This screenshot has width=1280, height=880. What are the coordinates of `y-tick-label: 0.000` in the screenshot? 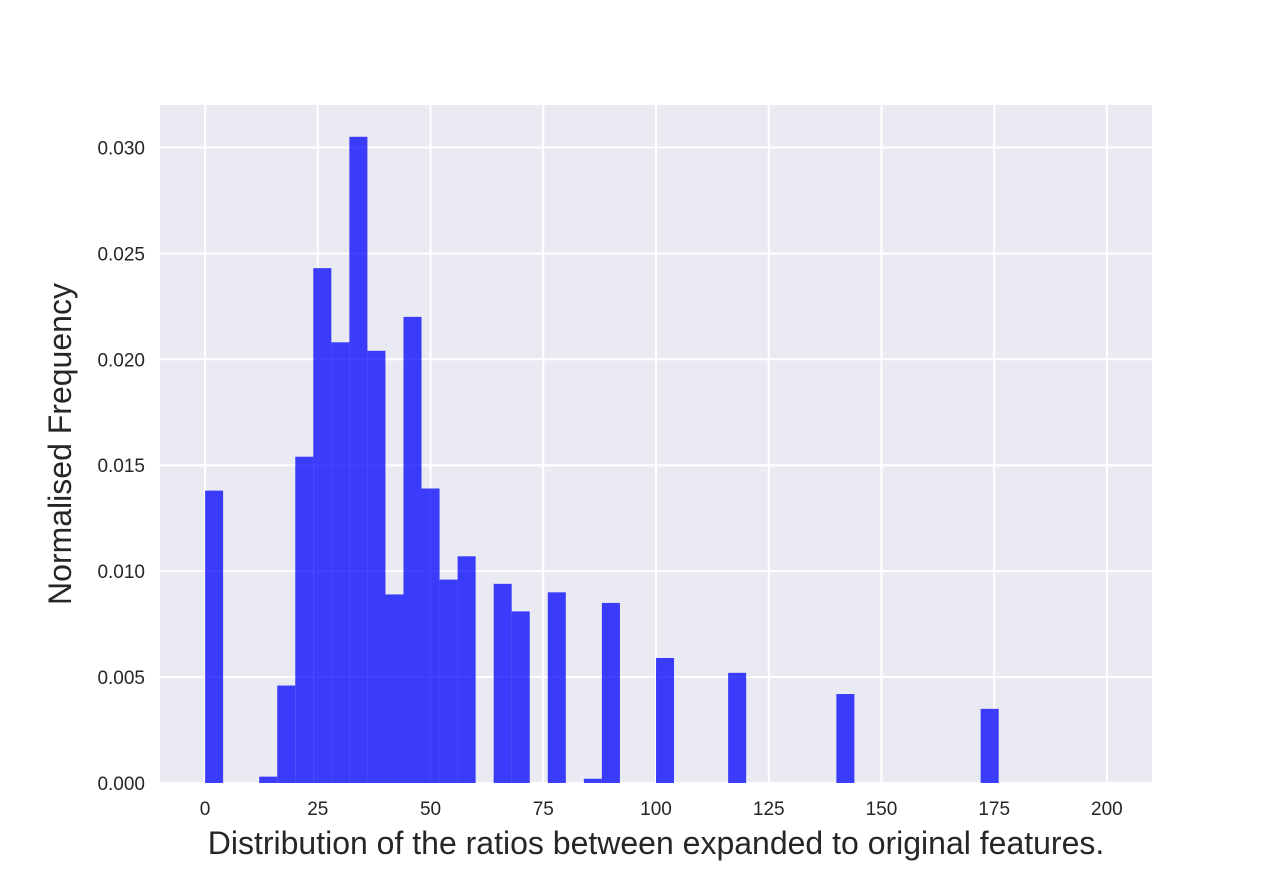 It's located at (121, 784).